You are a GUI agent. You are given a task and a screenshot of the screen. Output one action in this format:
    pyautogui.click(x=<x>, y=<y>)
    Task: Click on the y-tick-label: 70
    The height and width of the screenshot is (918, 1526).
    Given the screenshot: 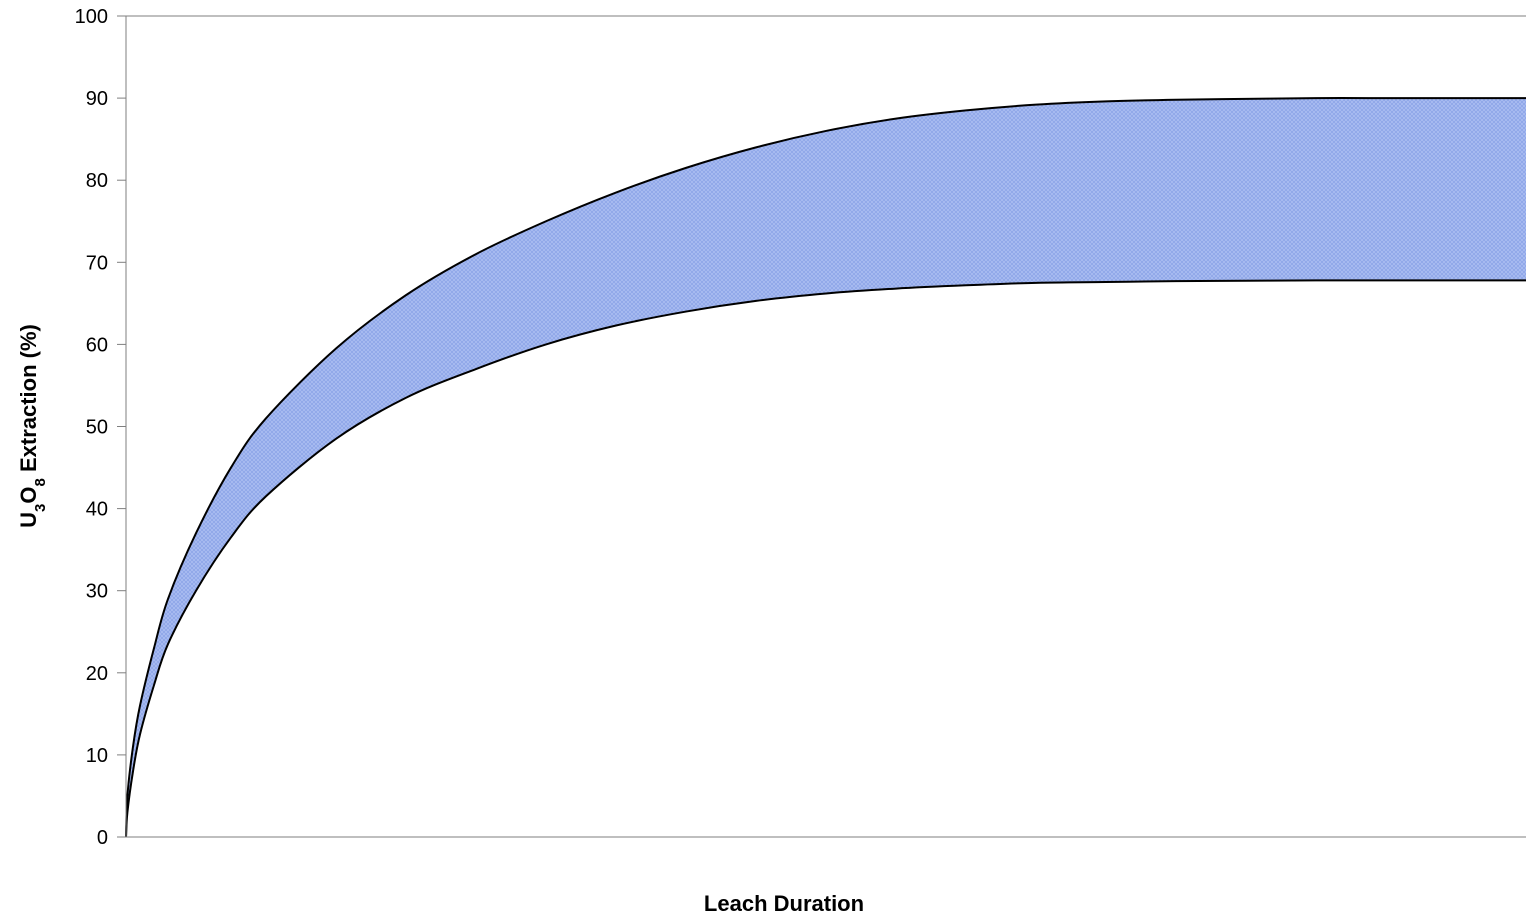 What is the action you would take?
    pyautogui.click(x=97, y=263)
    